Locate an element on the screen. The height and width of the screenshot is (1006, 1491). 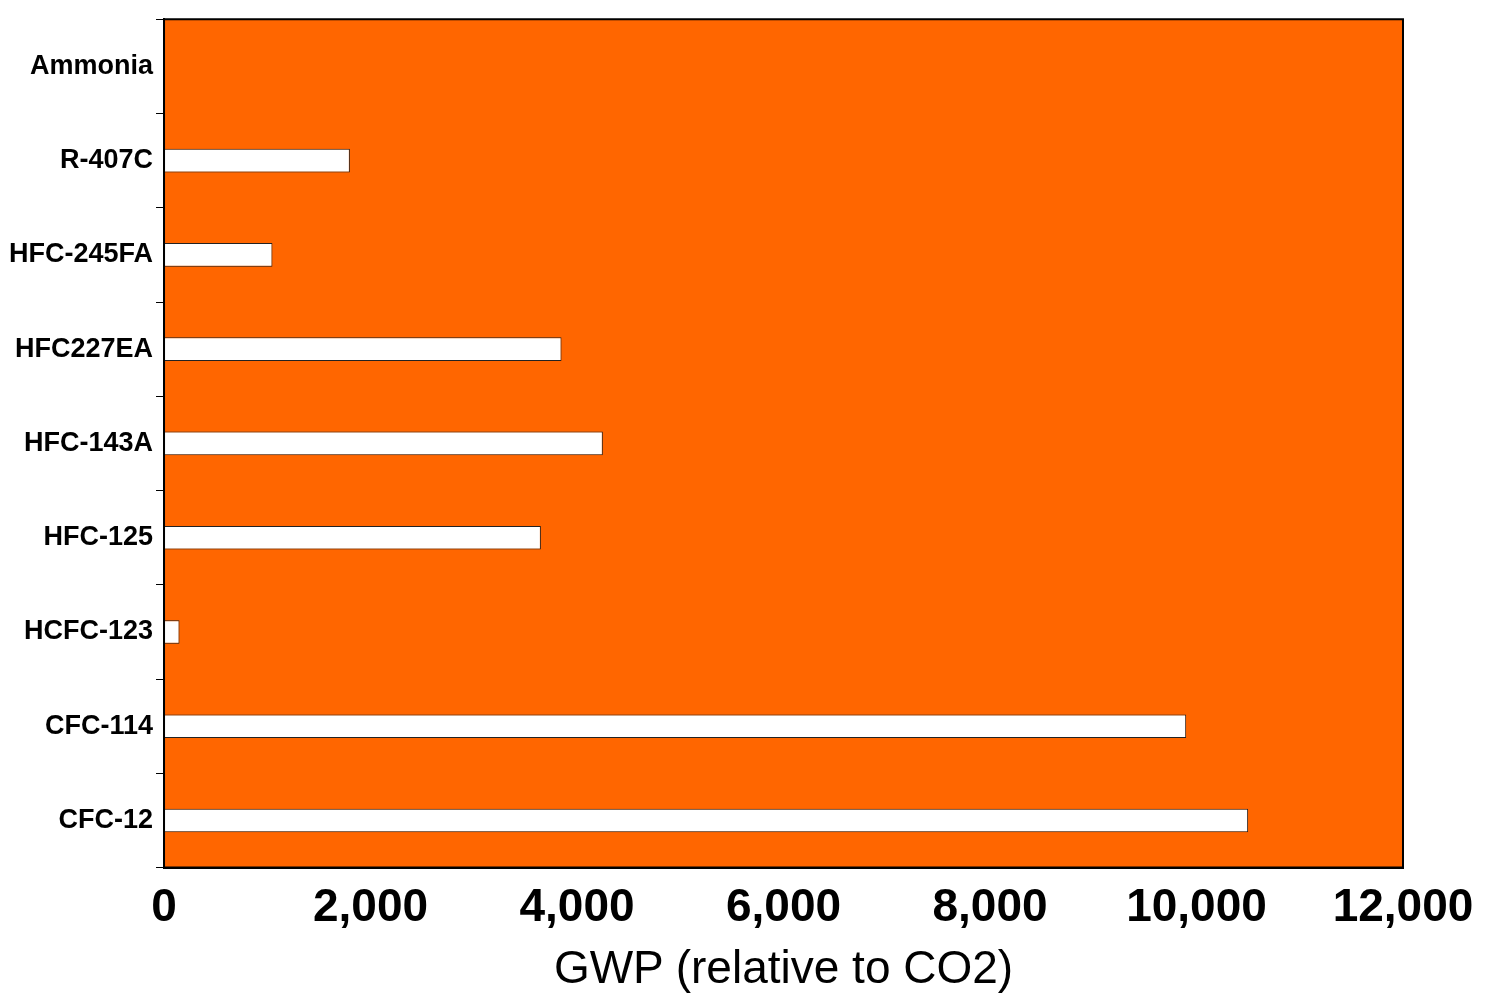
y-tick-label: HFC-143A is located at coordinates (89, 441).